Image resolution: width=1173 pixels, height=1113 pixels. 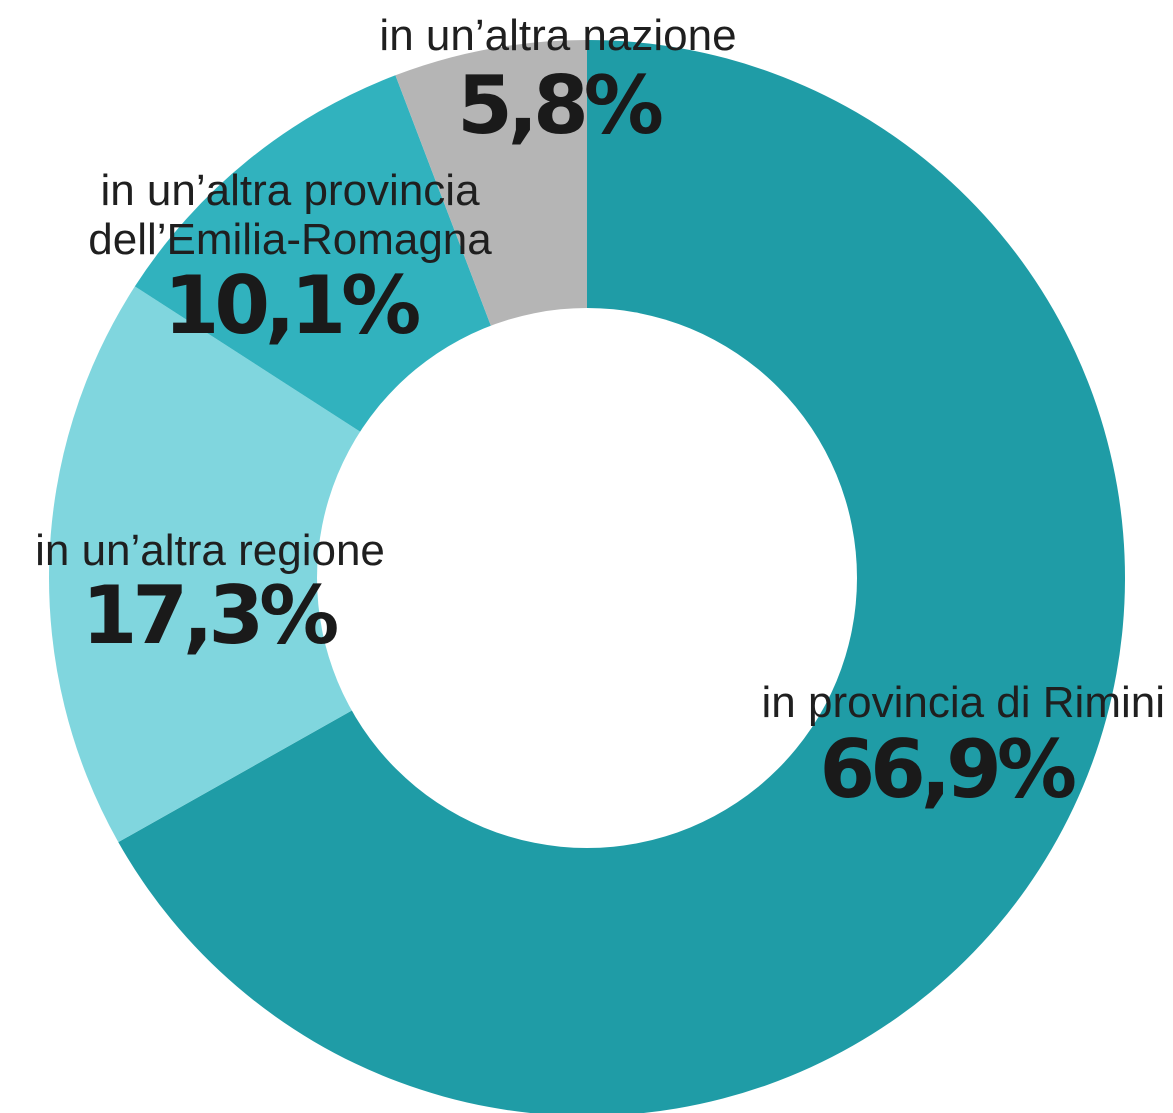 I want to click on slice-label-altra-nazione: in un’altra nazione 5,8%, so click(x=557, y=81).